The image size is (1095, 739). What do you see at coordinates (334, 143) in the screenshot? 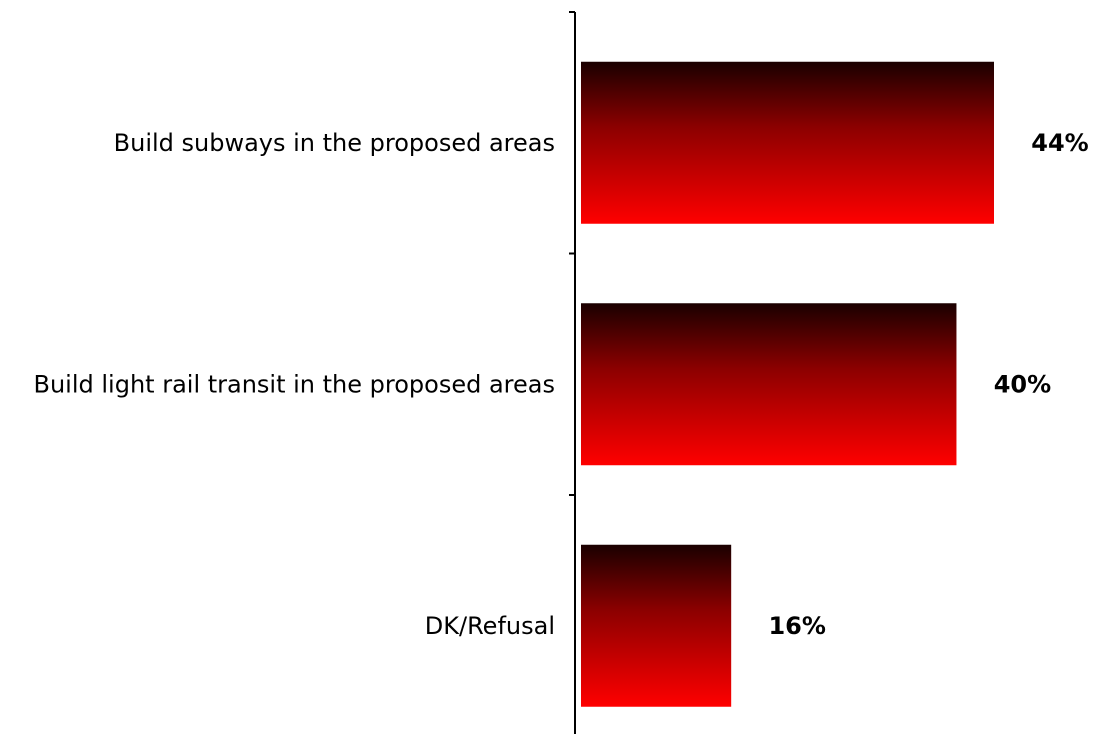
I see `category-label: Build subways in the proposed areas` at bounding box center [334, 143].